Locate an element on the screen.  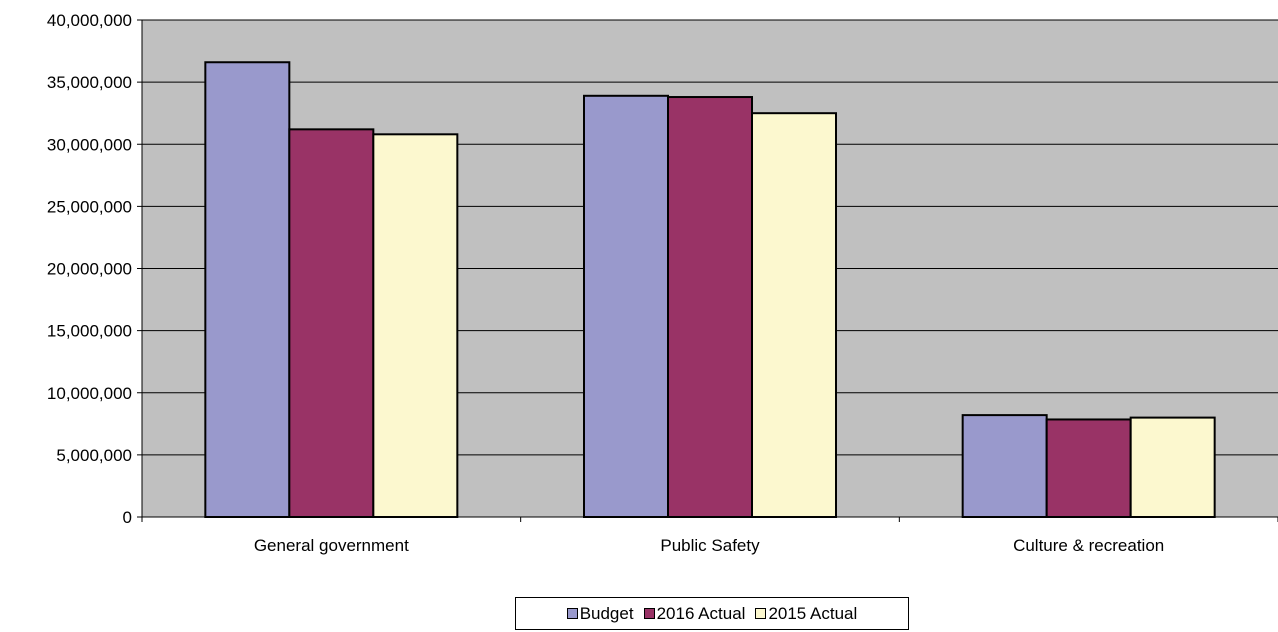
legend-item: 2015 Actual is located at coordinates (806, 614).